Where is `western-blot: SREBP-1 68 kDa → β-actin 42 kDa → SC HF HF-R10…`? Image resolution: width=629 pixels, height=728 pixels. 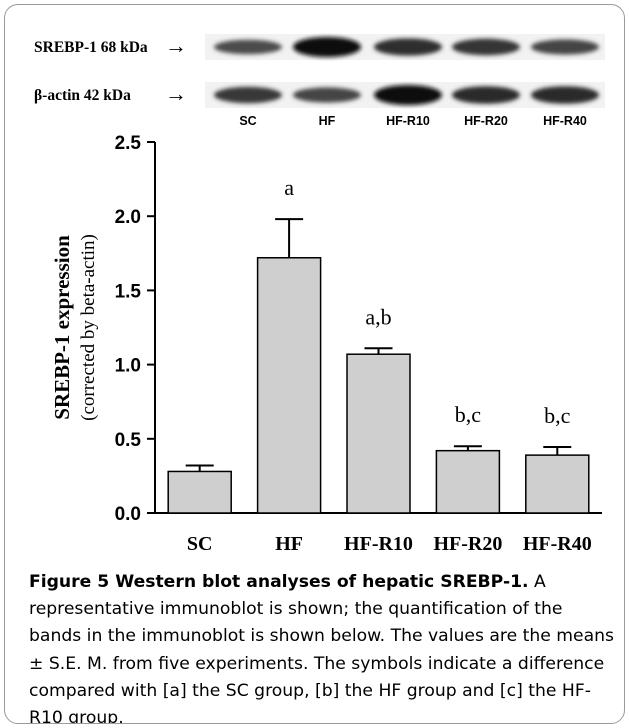 western-blot: SREBP-1 68 kDa → β-actin 42 kDa → SC HF HF-R10… is located at coordinates (319, 80).